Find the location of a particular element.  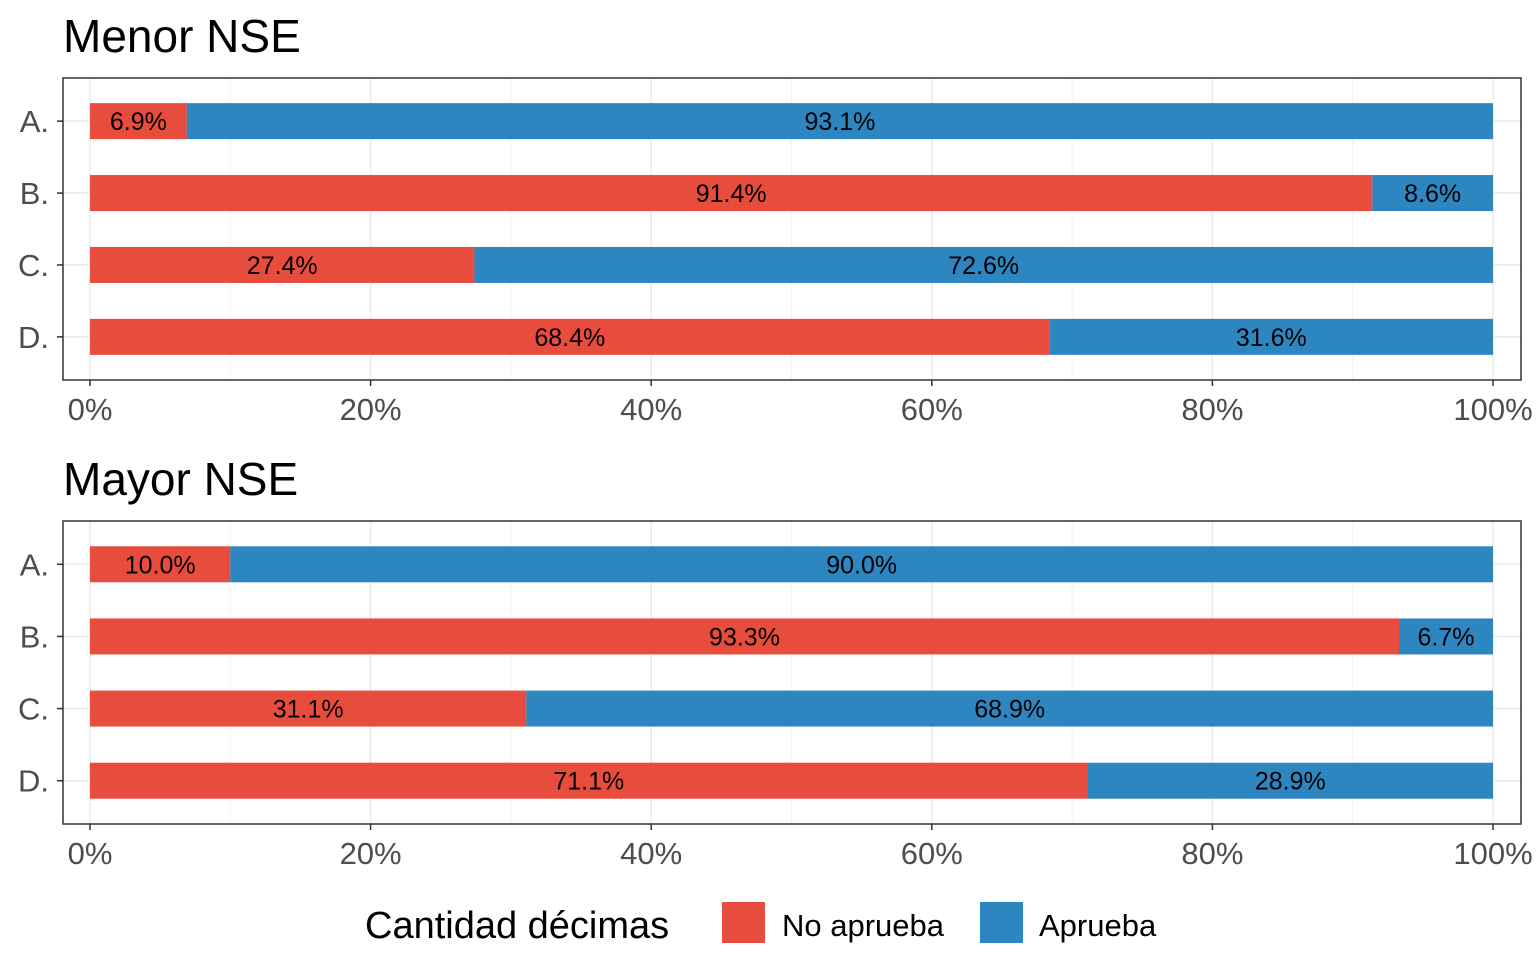

bar-value-label: 31.6% is located at coordinates (1271, 338).